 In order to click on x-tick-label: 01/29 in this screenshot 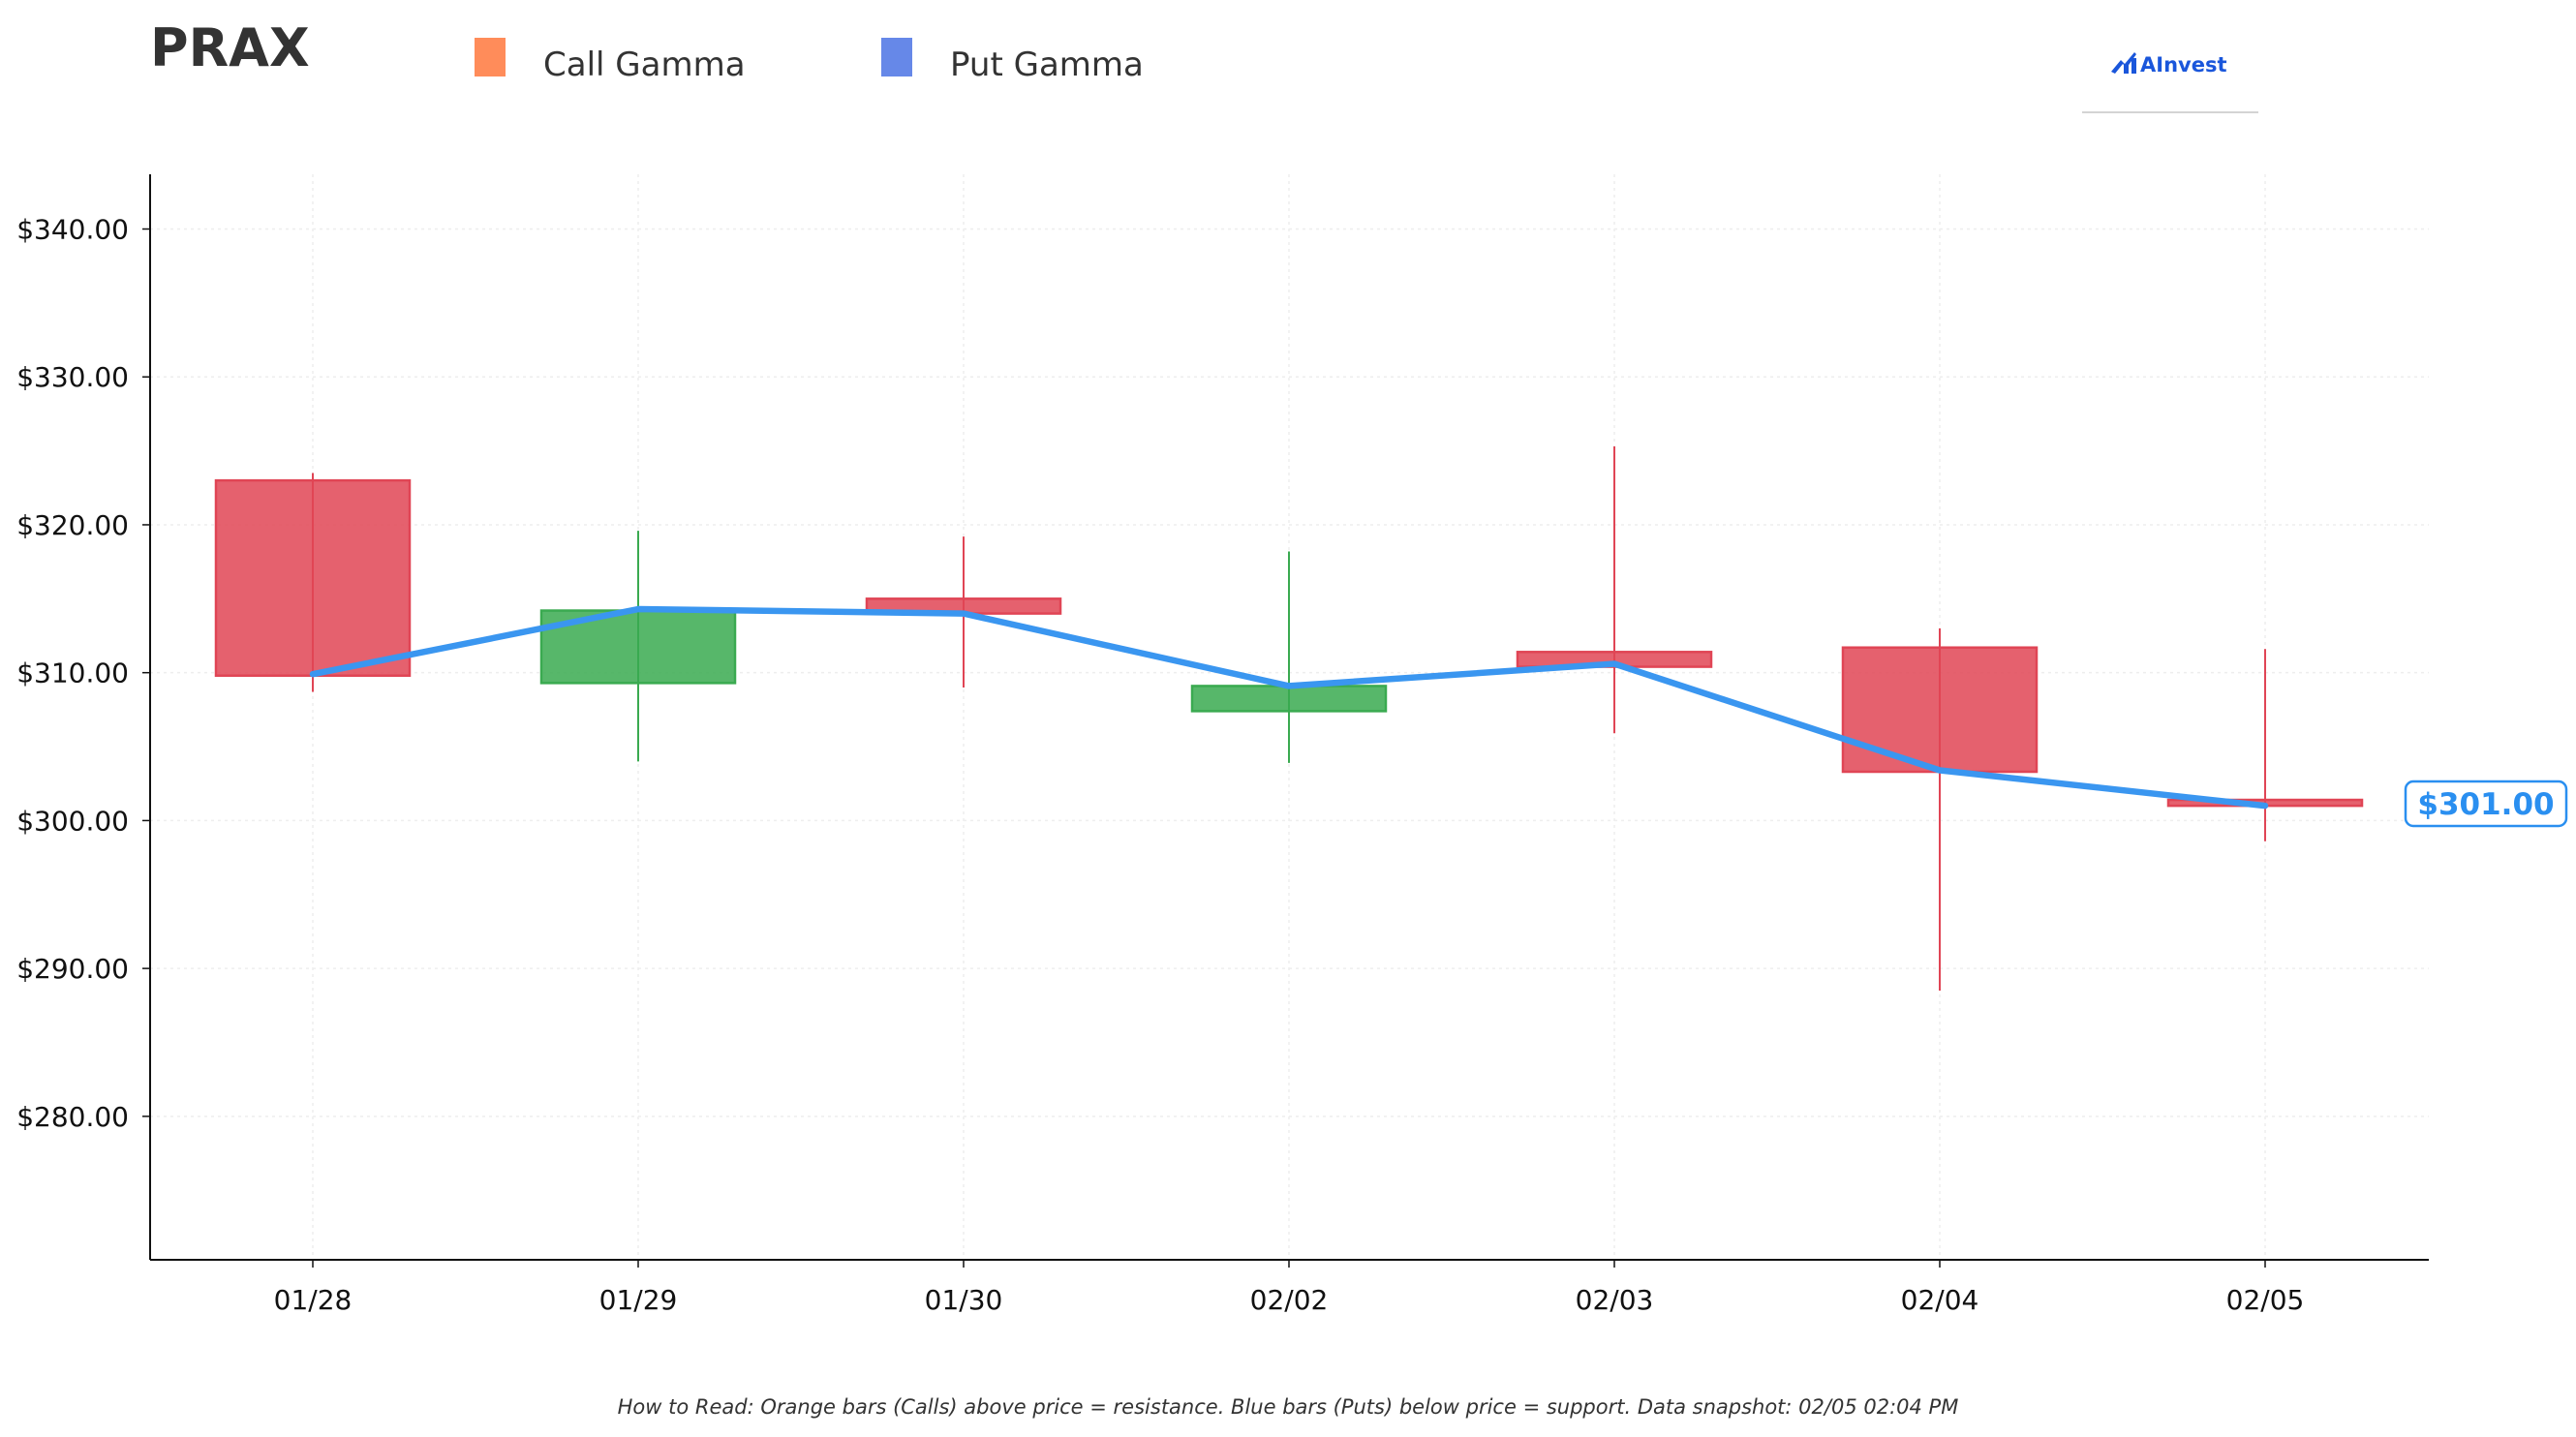, I will do `click(638, 1300)`.